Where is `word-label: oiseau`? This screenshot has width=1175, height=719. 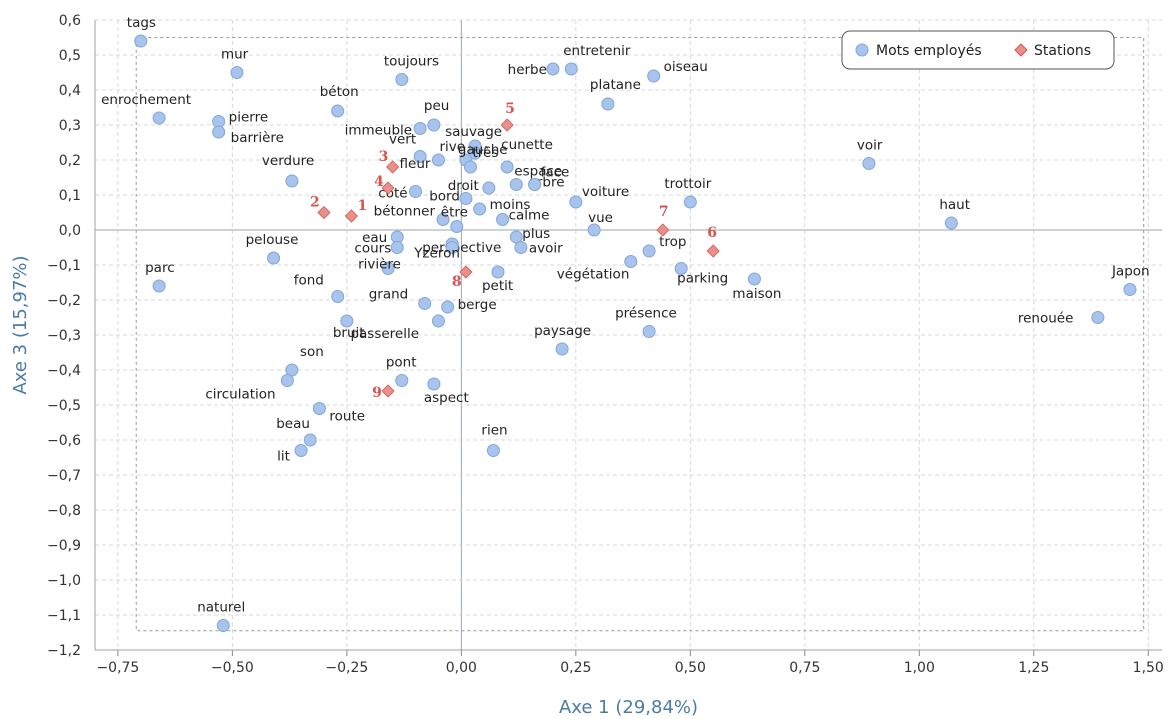
word-label: oiseau is located at coordinates (686, 67).